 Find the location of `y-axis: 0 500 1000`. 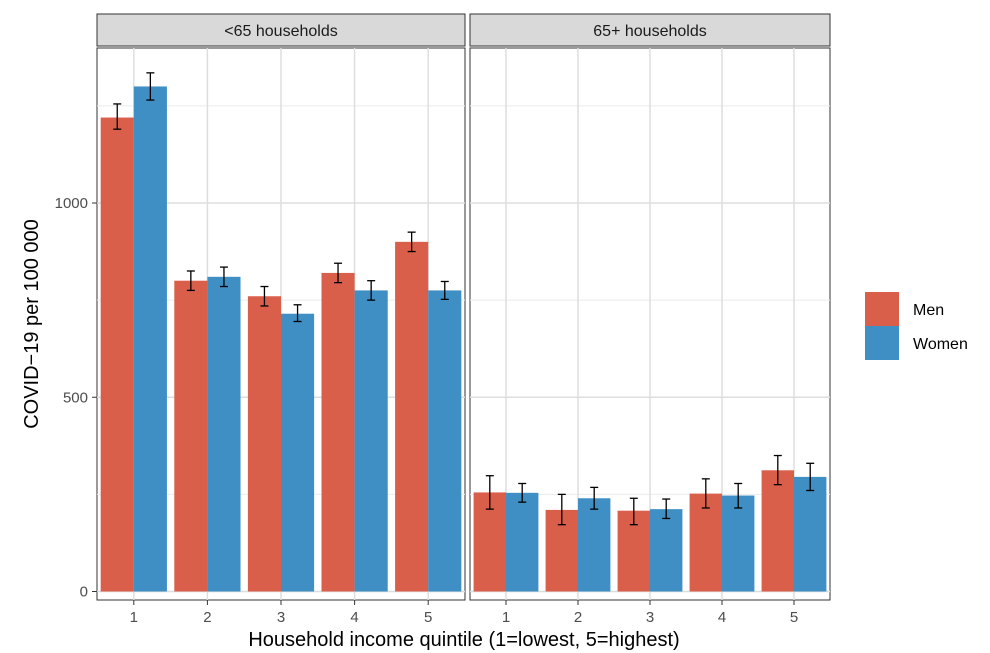

y-axis: 0 500 1000 is located at coordinates (76, 398).